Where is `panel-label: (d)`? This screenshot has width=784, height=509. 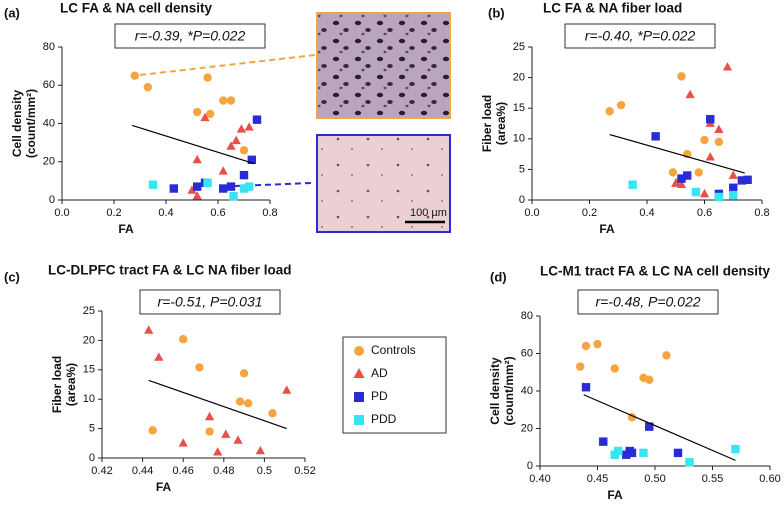 panel-label: (d) is located at coordinates (498, 276).